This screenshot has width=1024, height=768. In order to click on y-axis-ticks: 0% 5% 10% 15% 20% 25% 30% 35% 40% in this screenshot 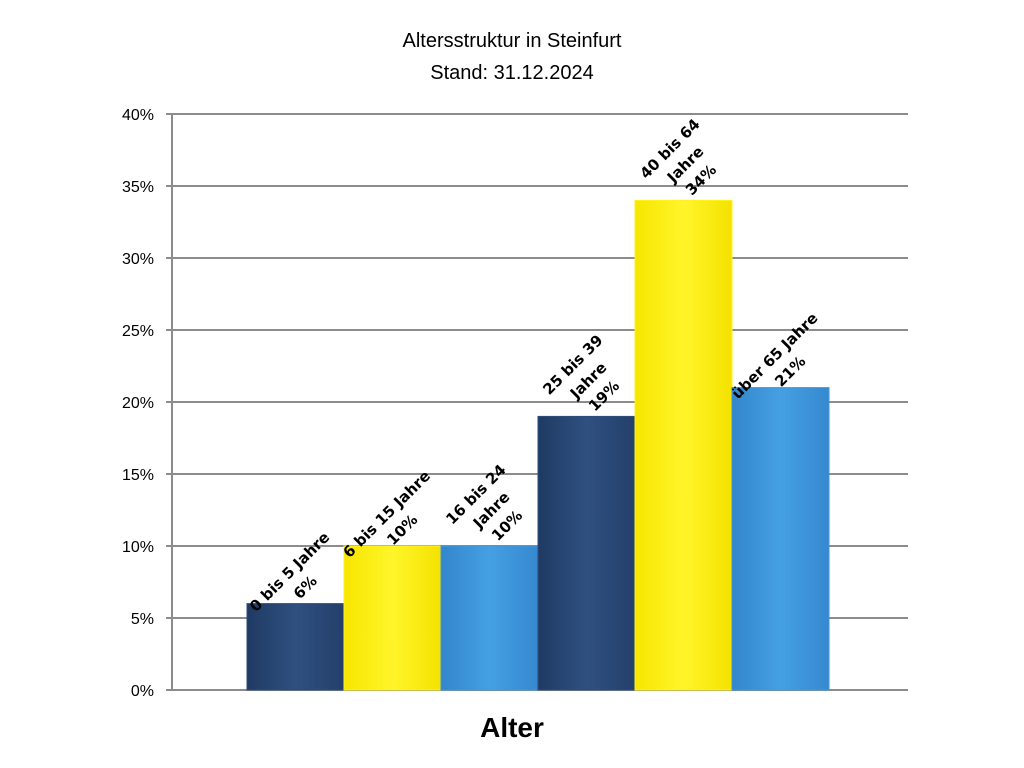, I will do `click(138, 403)`.